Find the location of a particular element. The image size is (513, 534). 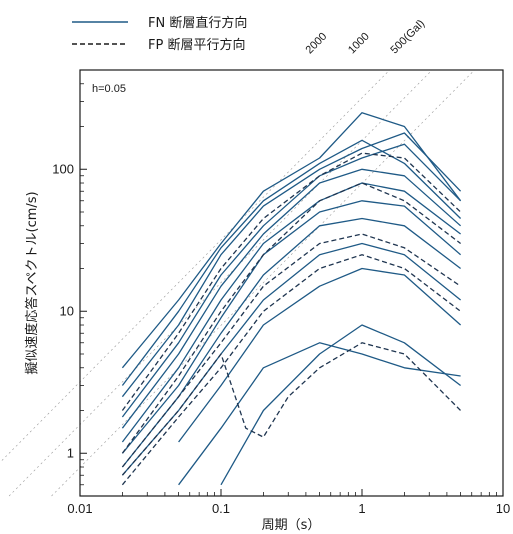

x-axis-label: 周期（s） is located at coordinates (291, 525).